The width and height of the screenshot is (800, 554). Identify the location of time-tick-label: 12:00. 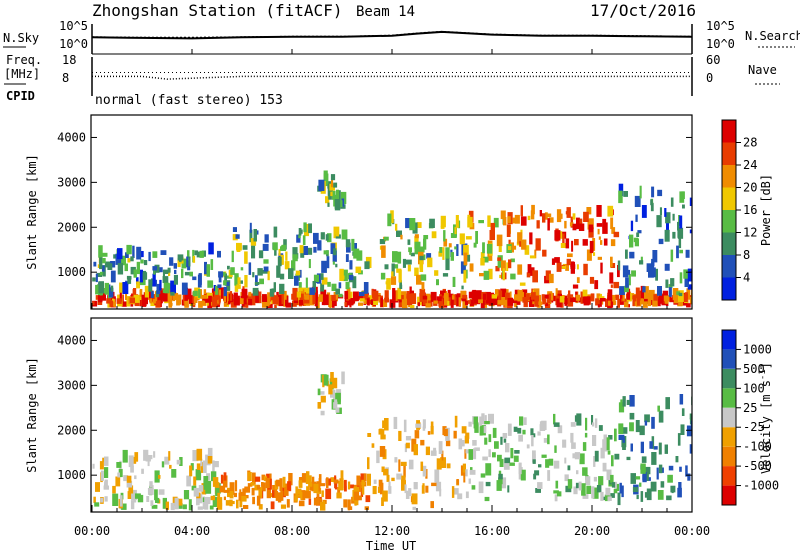
(392, 531).